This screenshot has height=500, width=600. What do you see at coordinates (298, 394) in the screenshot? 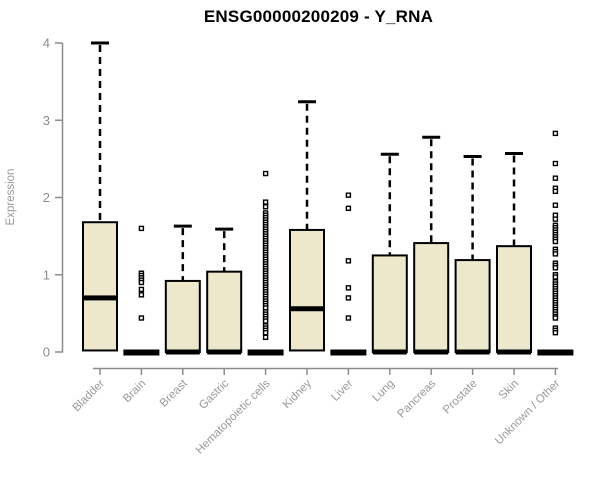
I see `category-label-kidney: Kidney` at bounding box center [298, 394].